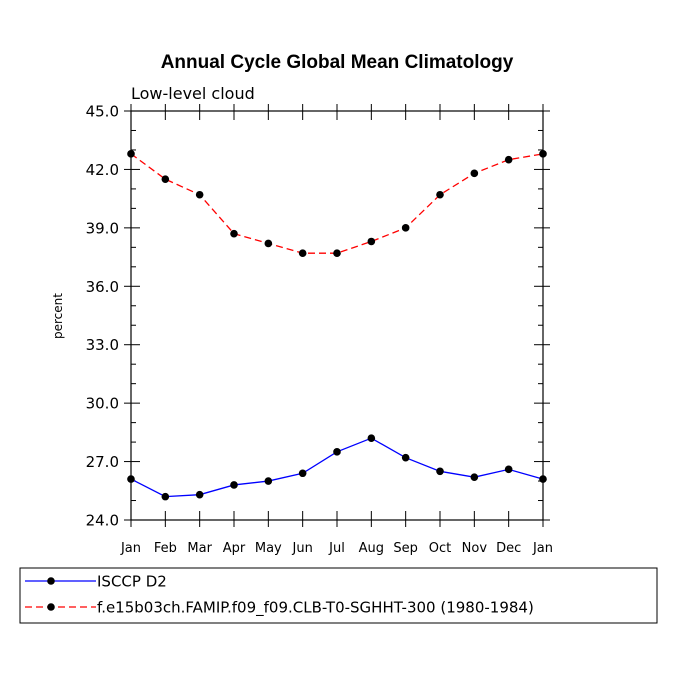 This screenshot has width=675, height=675. I want to click on y-tick-label: 33.0, so click(102, 345).